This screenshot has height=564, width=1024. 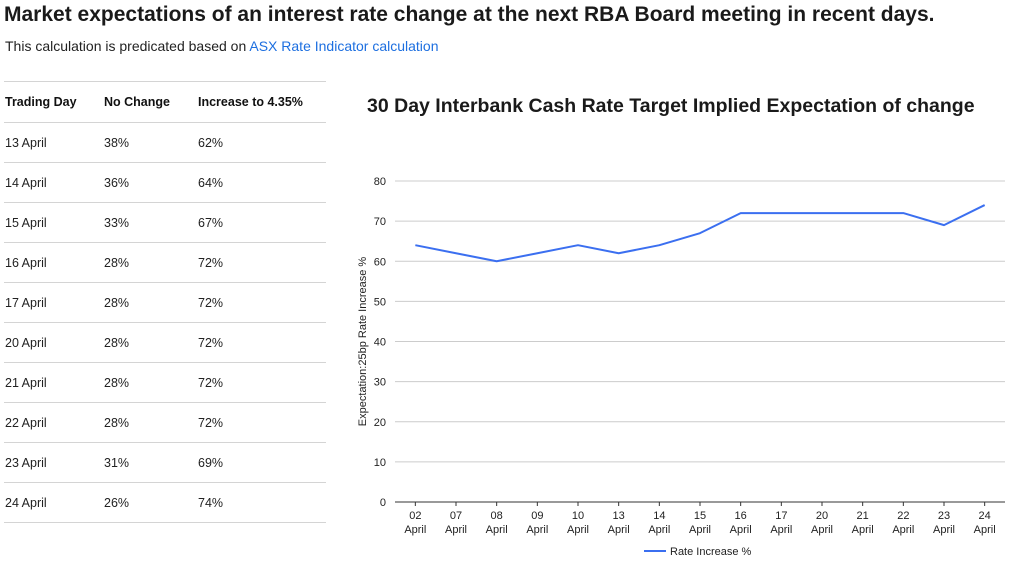 I want to click on table-row: 24 April 26% 74%, so click(x=165, y=502).